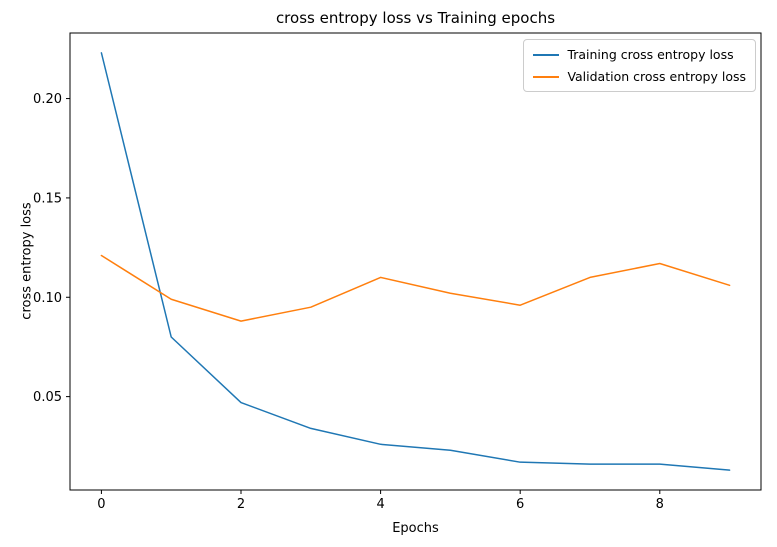 Image resolution: width=777 pixels, height=547 pixels. Describe the element at coordinates (47, 99) in the screenshot. I see `y-tick-label: 0.20` at that location.